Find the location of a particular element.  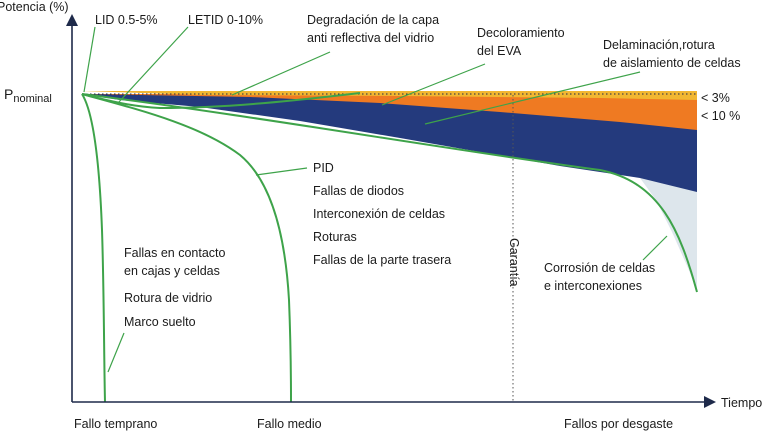

lid-curve is located at coordinates (221, 101).